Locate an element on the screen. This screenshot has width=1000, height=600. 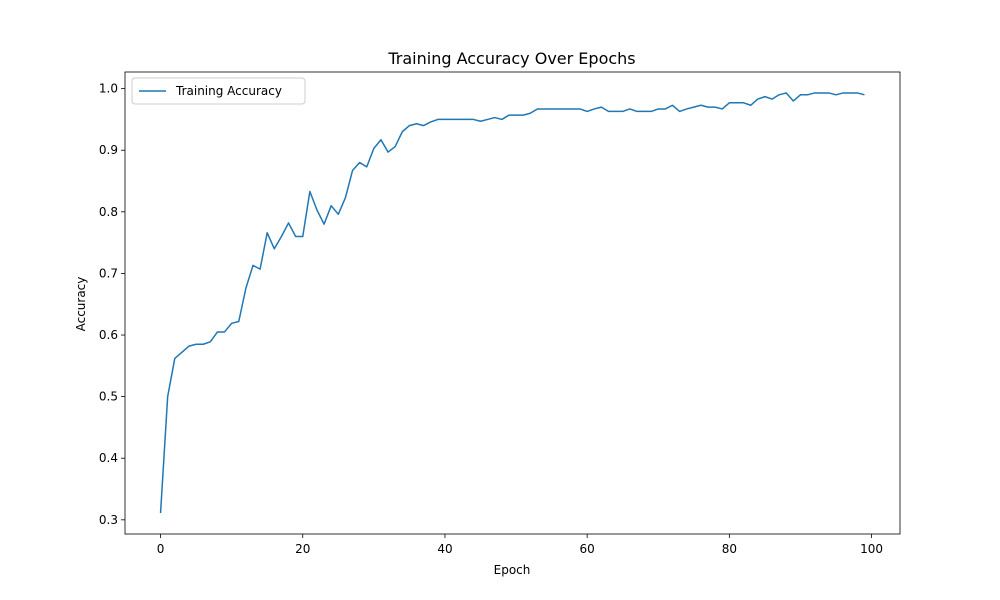
y-tick-label: 0.8 is located at coordinates (108, 212).